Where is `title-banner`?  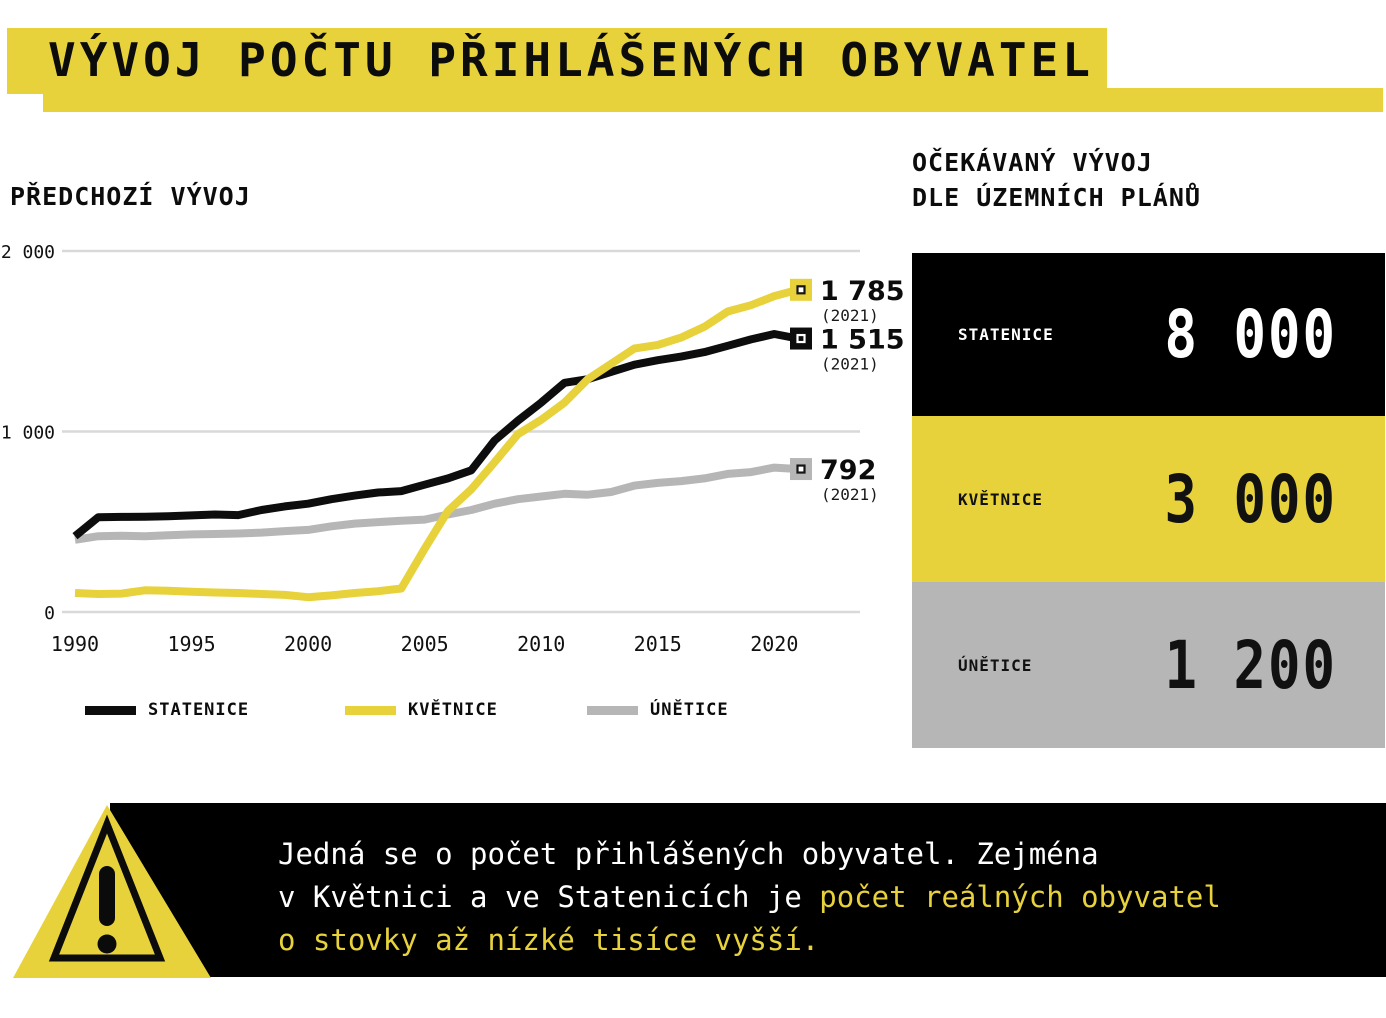
title-banner is located at coordinates (557, 61).